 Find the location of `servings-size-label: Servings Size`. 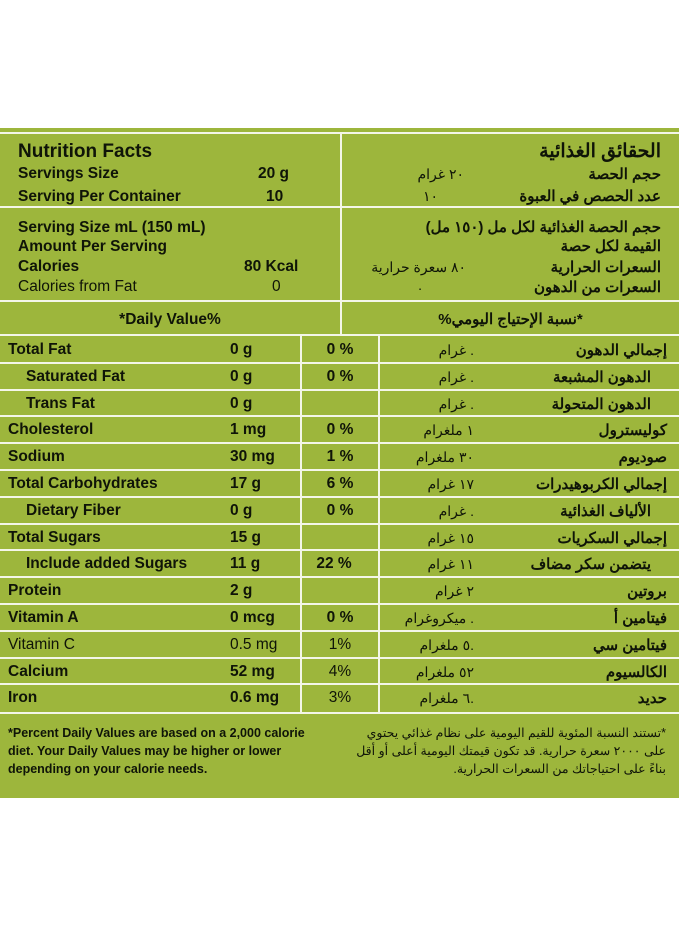

servings-size-label: Servings Size is located at coordinates (68, 173).